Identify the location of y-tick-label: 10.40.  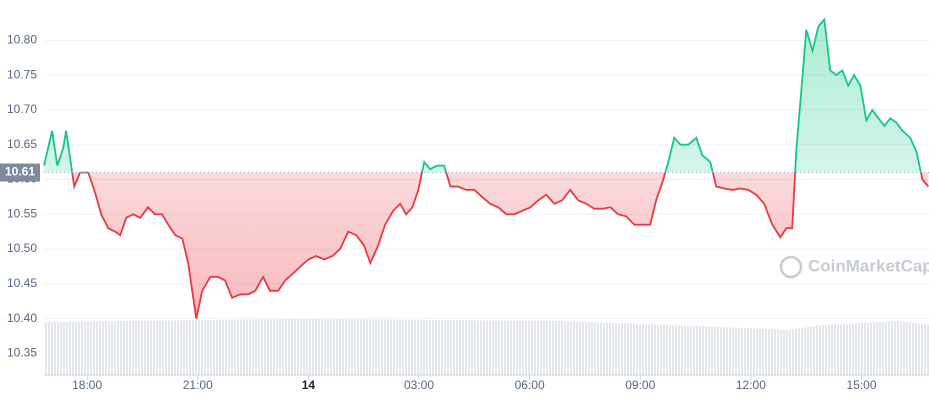
(22, 318).